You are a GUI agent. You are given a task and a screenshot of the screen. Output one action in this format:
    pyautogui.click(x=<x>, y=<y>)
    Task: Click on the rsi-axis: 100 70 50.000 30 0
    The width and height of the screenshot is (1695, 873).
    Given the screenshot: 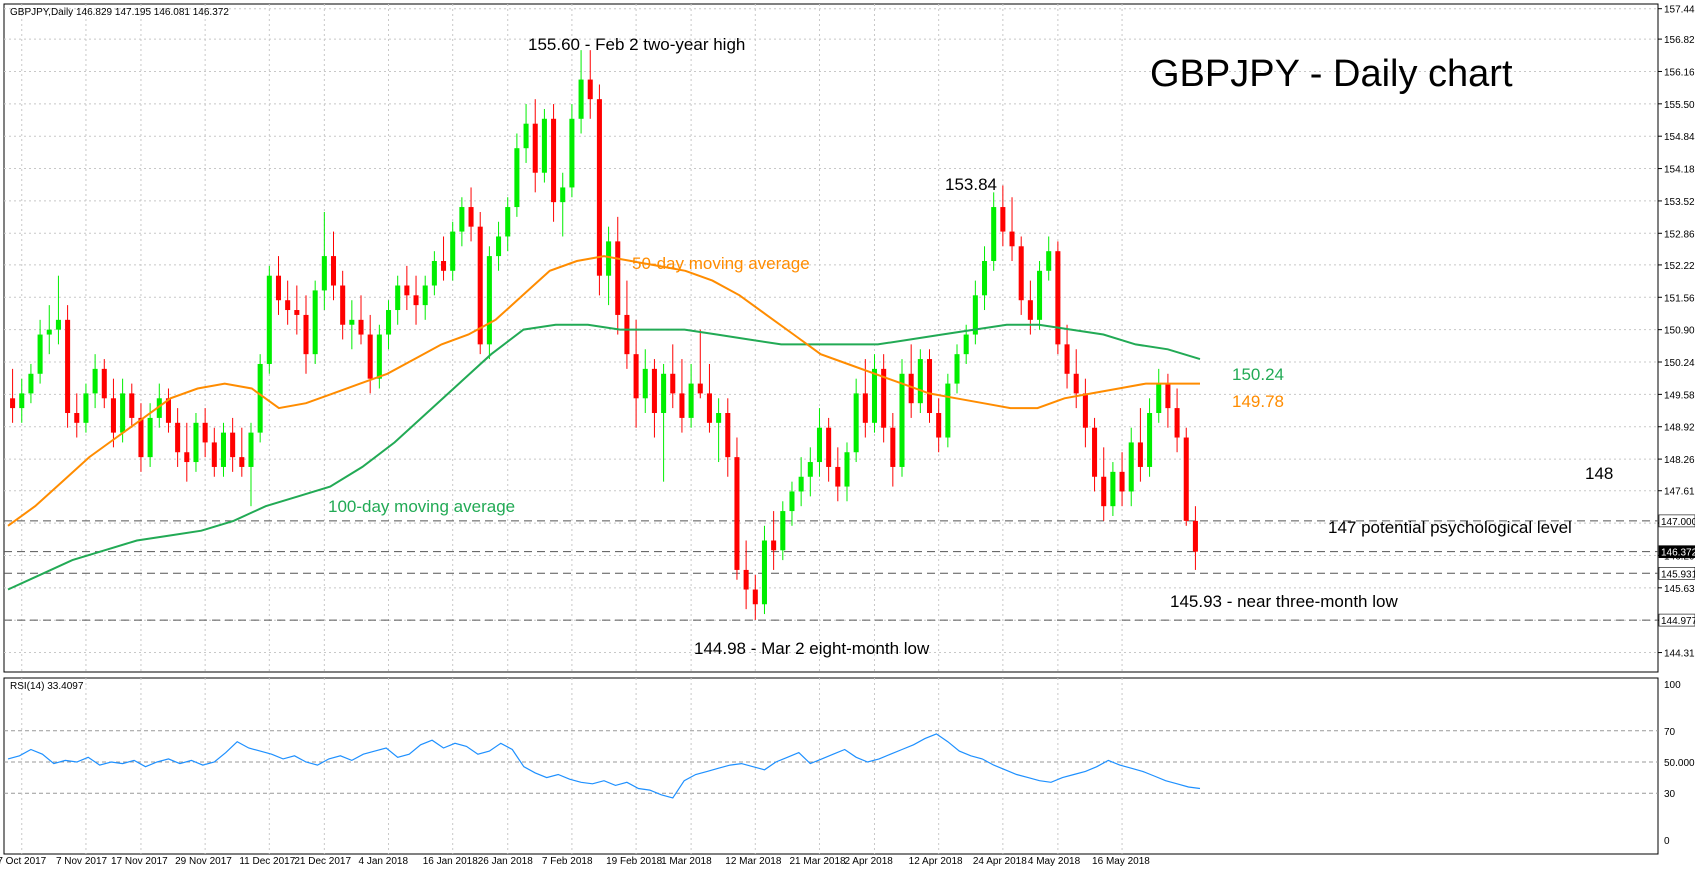 What is the action you would take?
    pyautogui.click(x=1679, y=763)
    